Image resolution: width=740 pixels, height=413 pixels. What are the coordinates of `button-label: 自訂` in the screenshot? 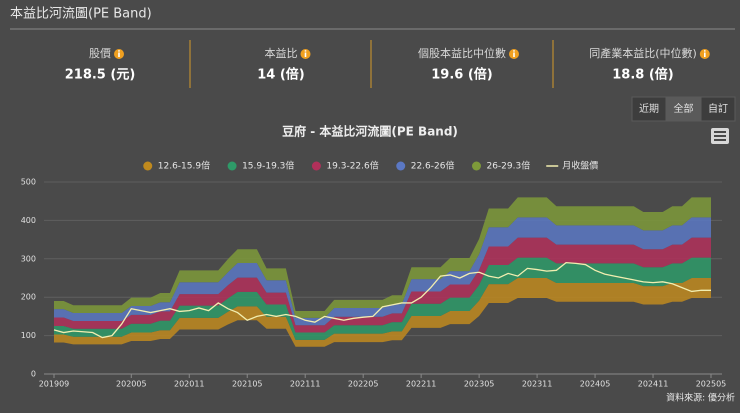 It's located at (718, 108).